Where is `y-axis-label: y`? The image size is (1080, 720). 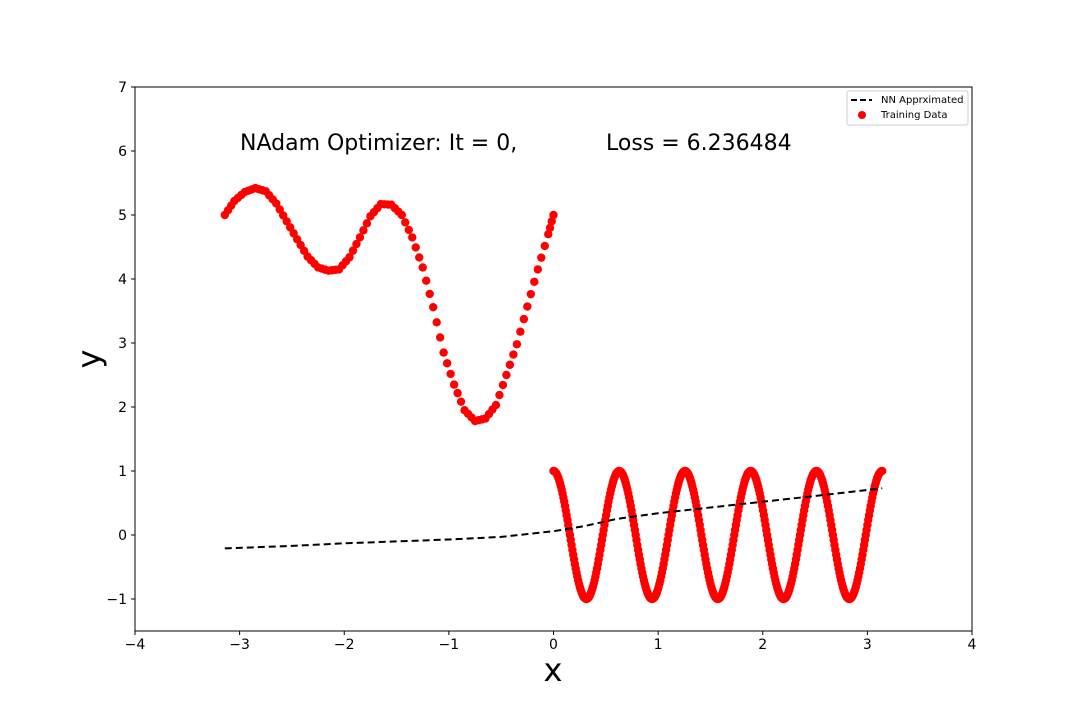 y-axis-label: y is located at coordinates (89, 359).